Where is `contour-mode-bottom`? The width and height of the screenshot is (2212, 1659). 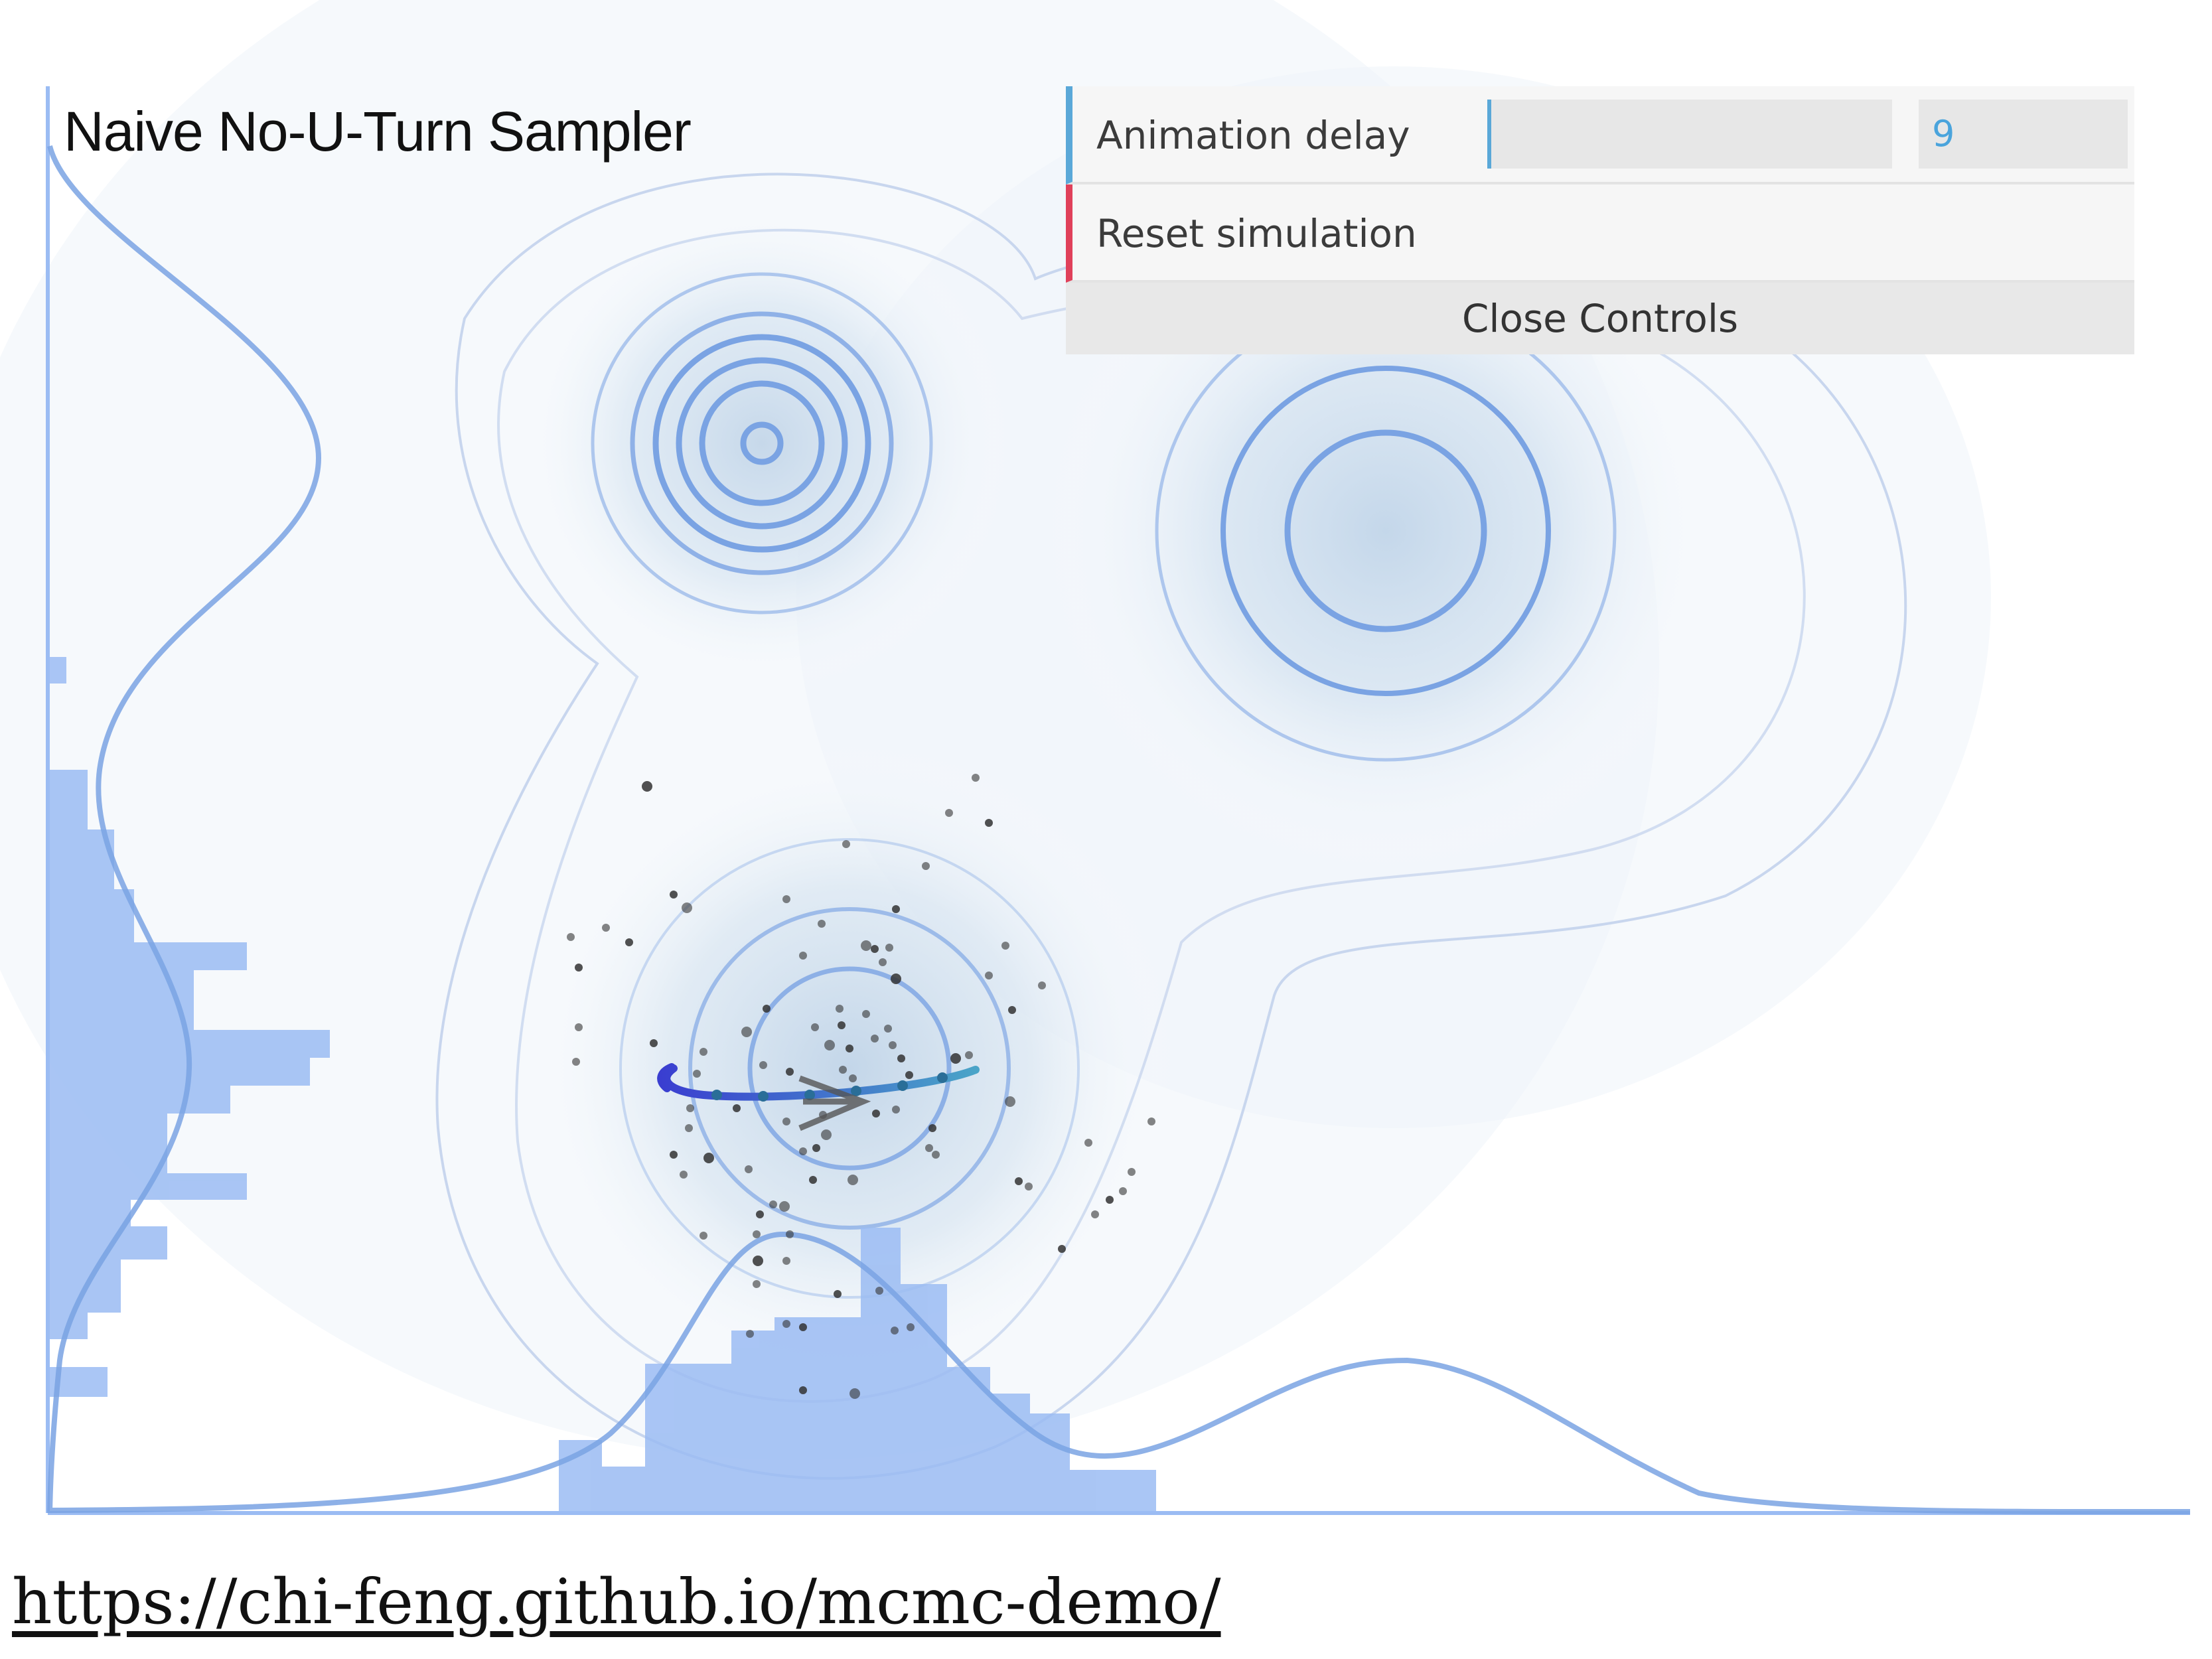 contour-mode-bottom is located at coordinates (849, 1068).